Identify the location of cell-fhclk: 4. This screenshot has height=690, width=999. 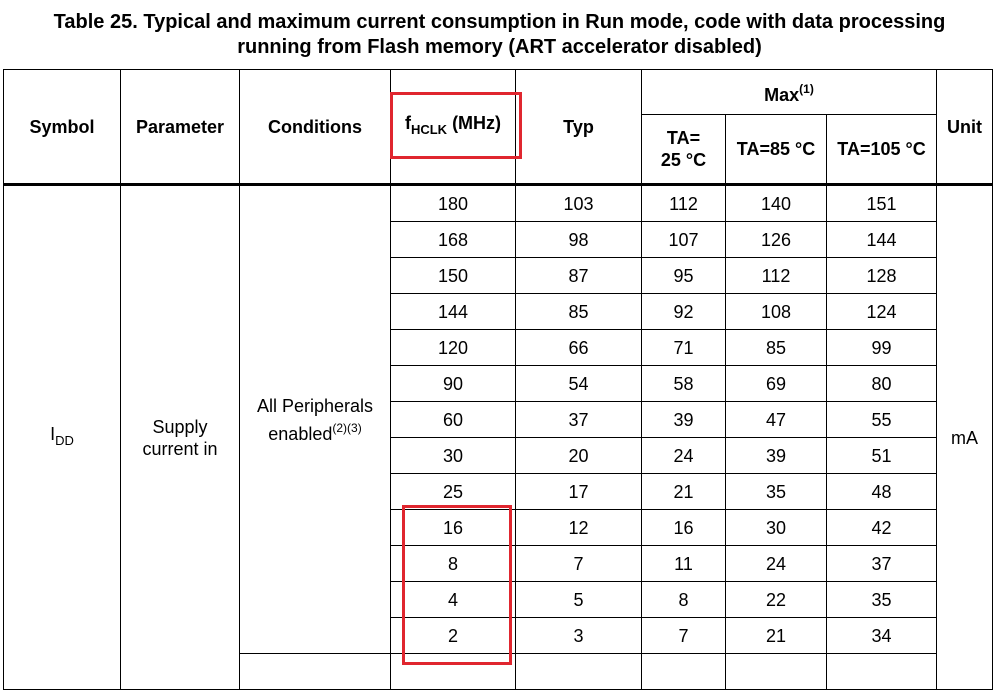
(453, 599).